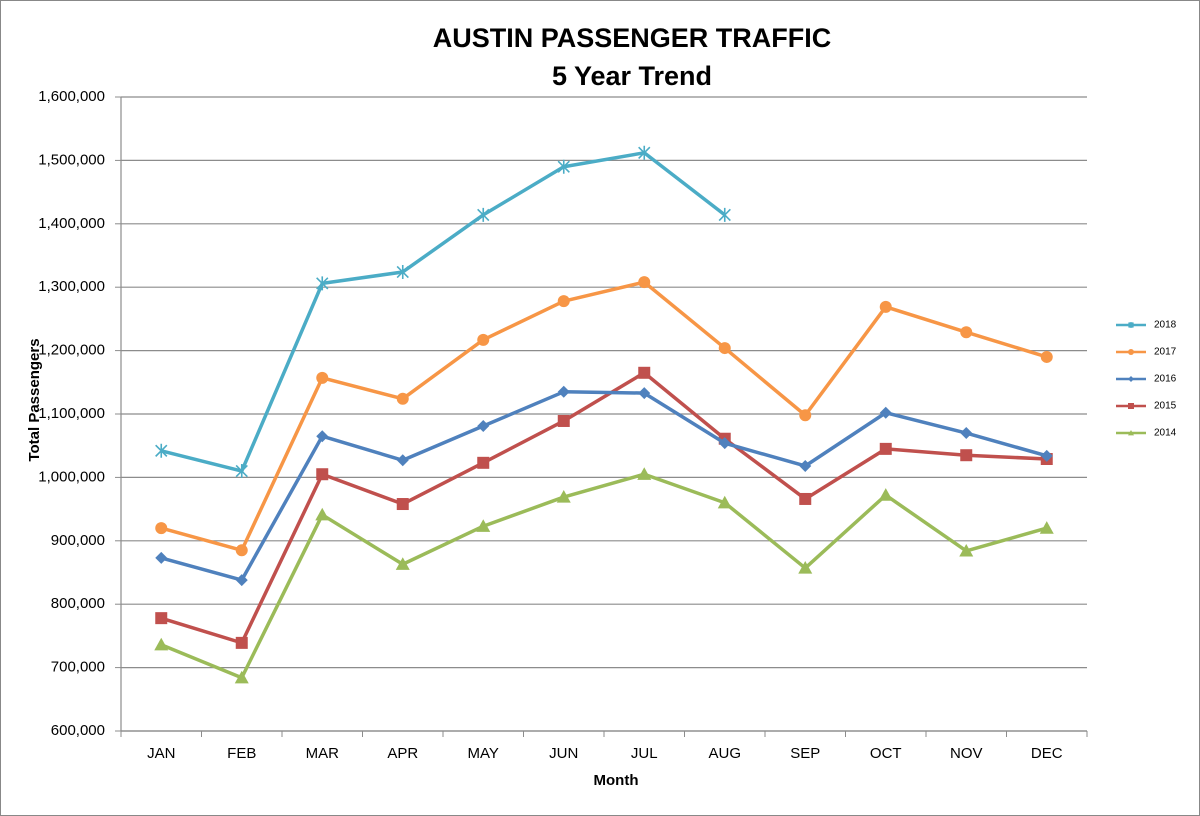 The width and height of the screenshot is (1200, 816). What do you see at coordinates (724, 753) in the screenshot?
I see `x-tick-label: AUG` at bounding box center [724, 753].